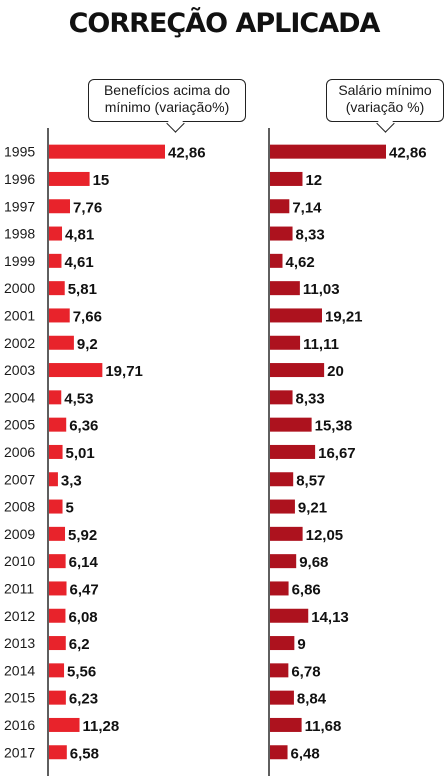 The height and width of the screenshot is (778, 448). I want to click on year-label: 1999, so click(19, 261).